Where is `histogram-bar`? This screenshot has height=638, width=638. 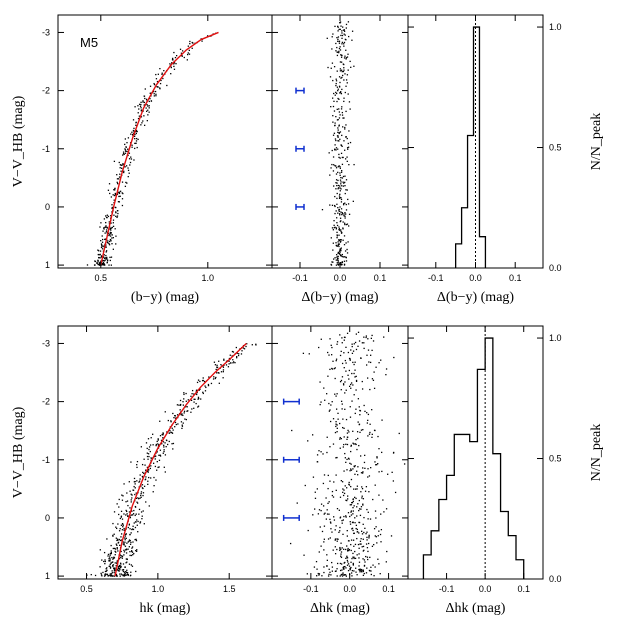 histogram-bar is located at coordinates (451, 527).